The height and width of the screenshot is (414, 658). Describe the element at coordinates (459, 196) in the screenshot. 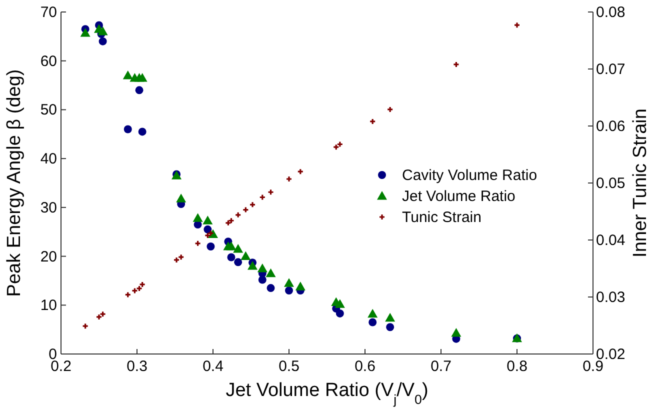

I see `legend-label: Jet Volume Ratio` at that location.